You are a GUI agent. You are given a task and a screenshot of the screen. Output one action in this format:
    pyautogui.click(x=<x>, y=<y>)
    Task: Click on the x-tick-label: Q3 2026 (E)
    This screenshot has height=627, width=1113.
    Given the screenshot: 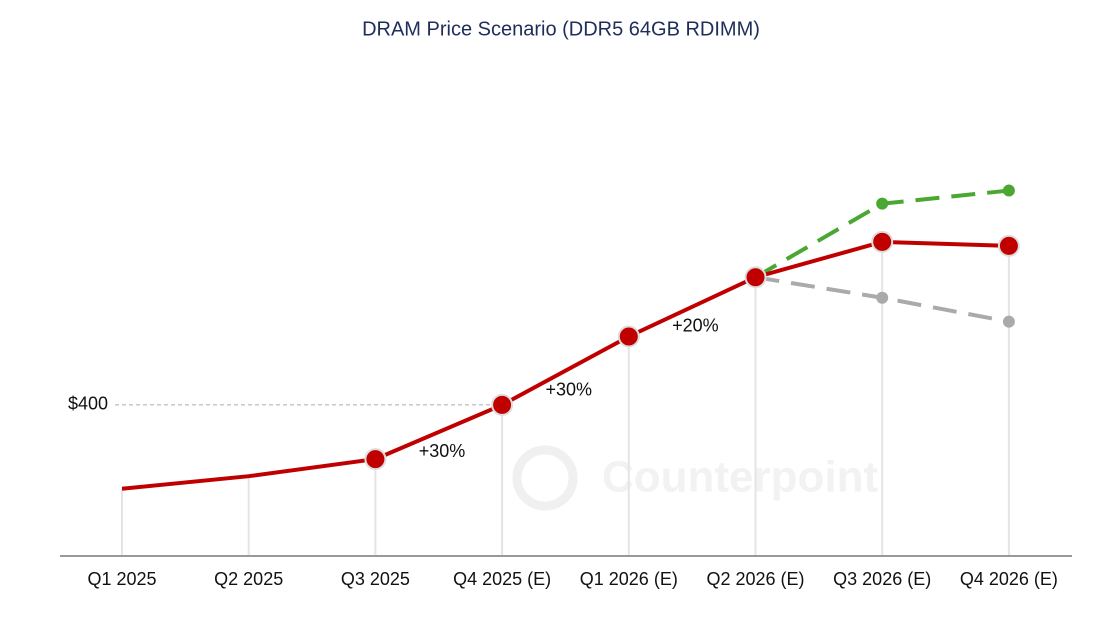 What is the action you would take?
    pyautogui.click(x=882, y=579)
    